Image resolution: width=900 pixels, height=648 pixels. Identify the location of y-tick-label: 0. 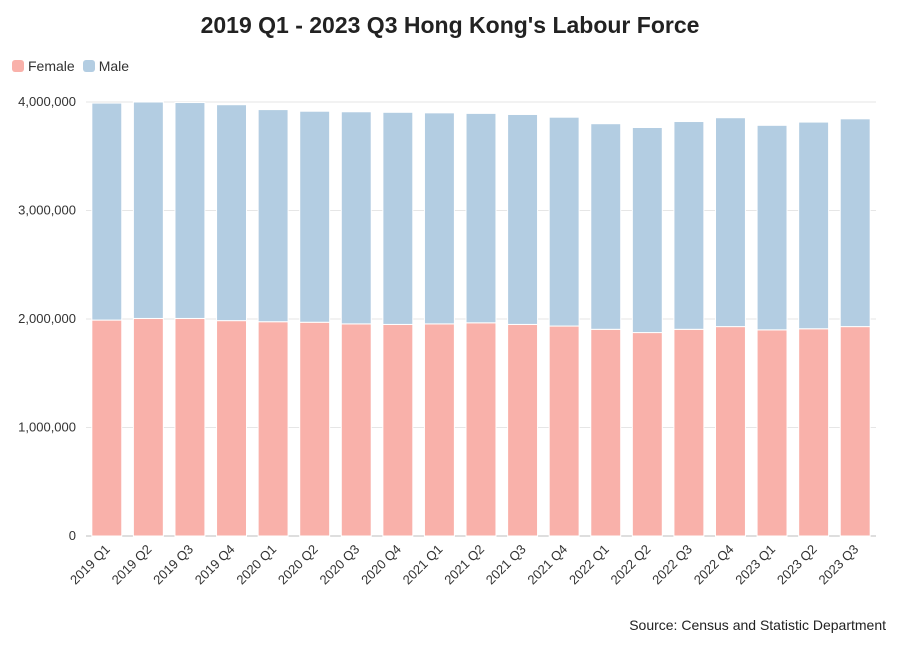
(72, 535).